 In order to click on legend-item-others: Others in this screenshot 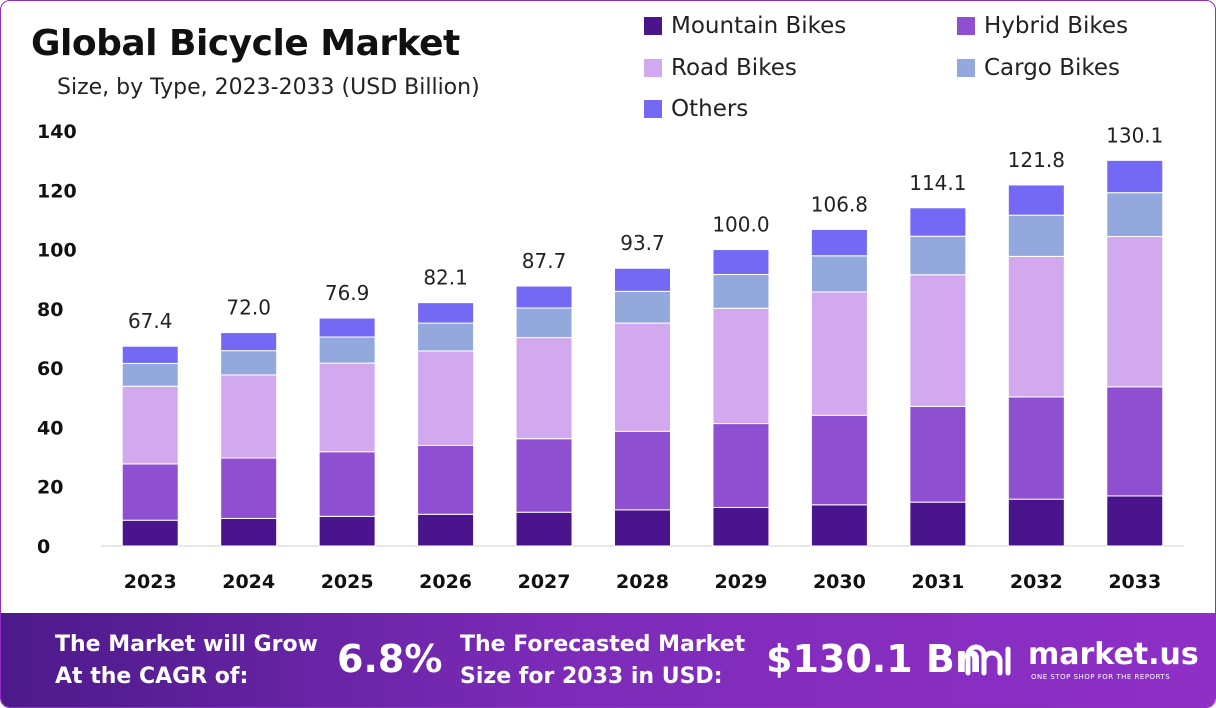, I will do `click(696, 109)`.